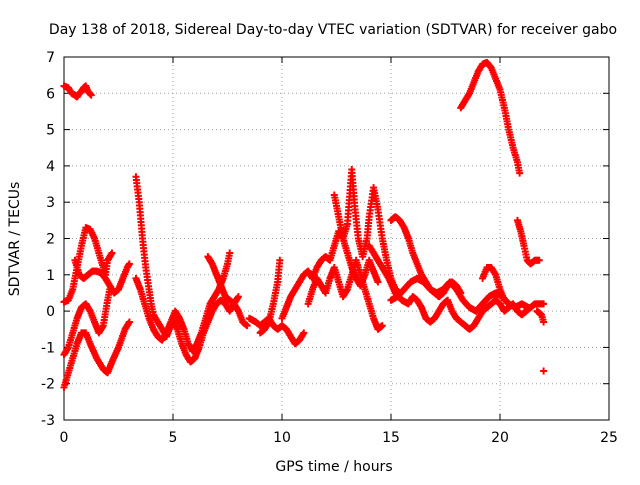  What do you see at coordinates (391, 438) in the screenshot?
I see `x-tick-label: 15` at bounding box center [391, 438].